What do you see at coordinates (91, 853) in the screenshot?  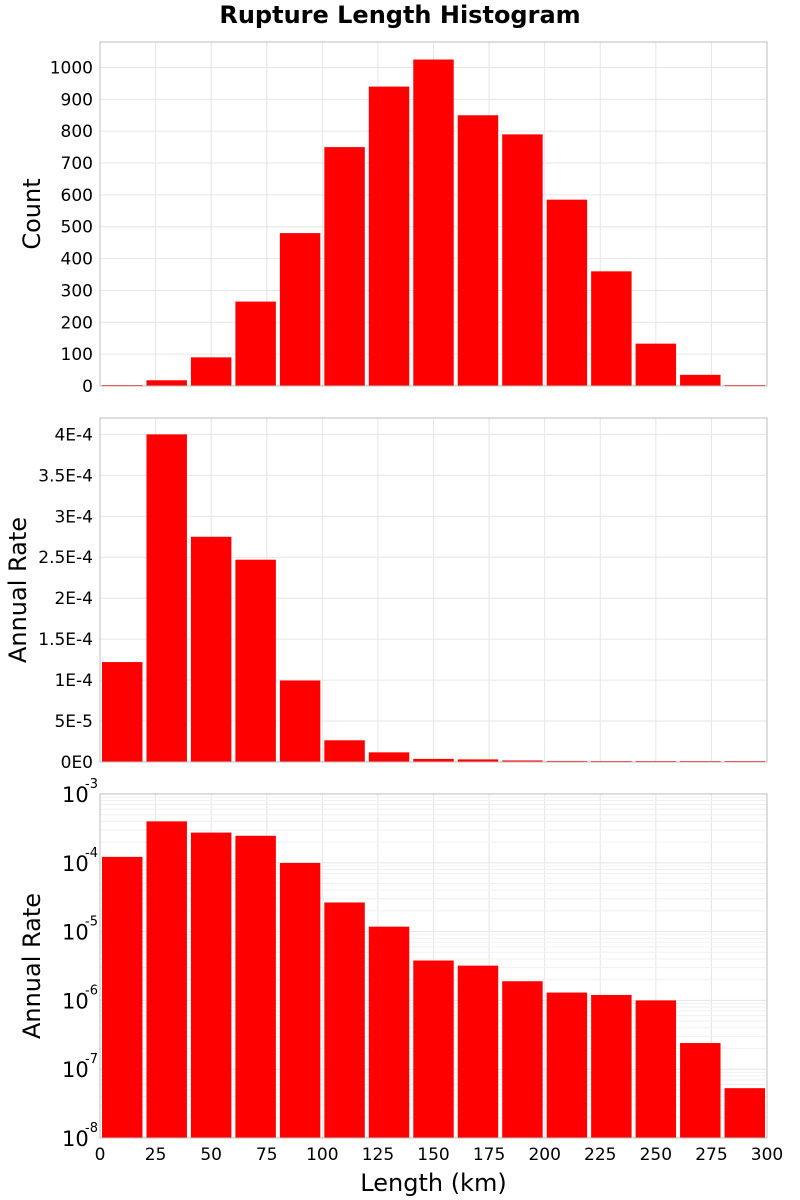 I see `y-tick-label-exponent: -4` at bounding box center [91, 853].